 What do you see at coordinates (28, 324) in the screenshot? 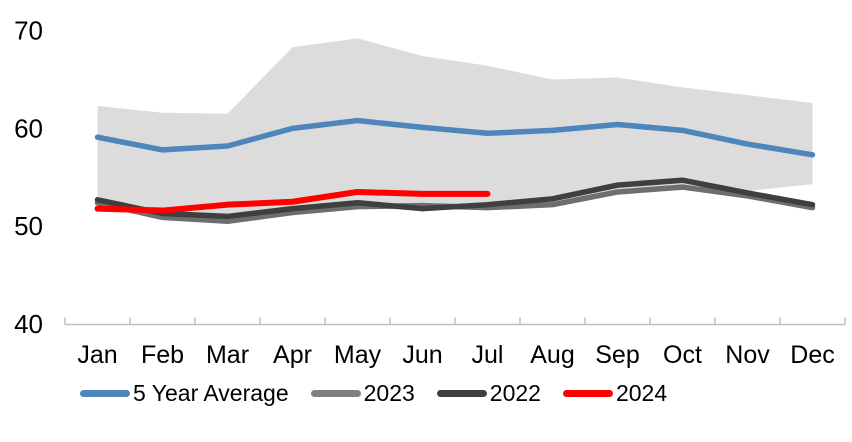
I see `y-tick-label: 40` at bounding box center [28, 324].